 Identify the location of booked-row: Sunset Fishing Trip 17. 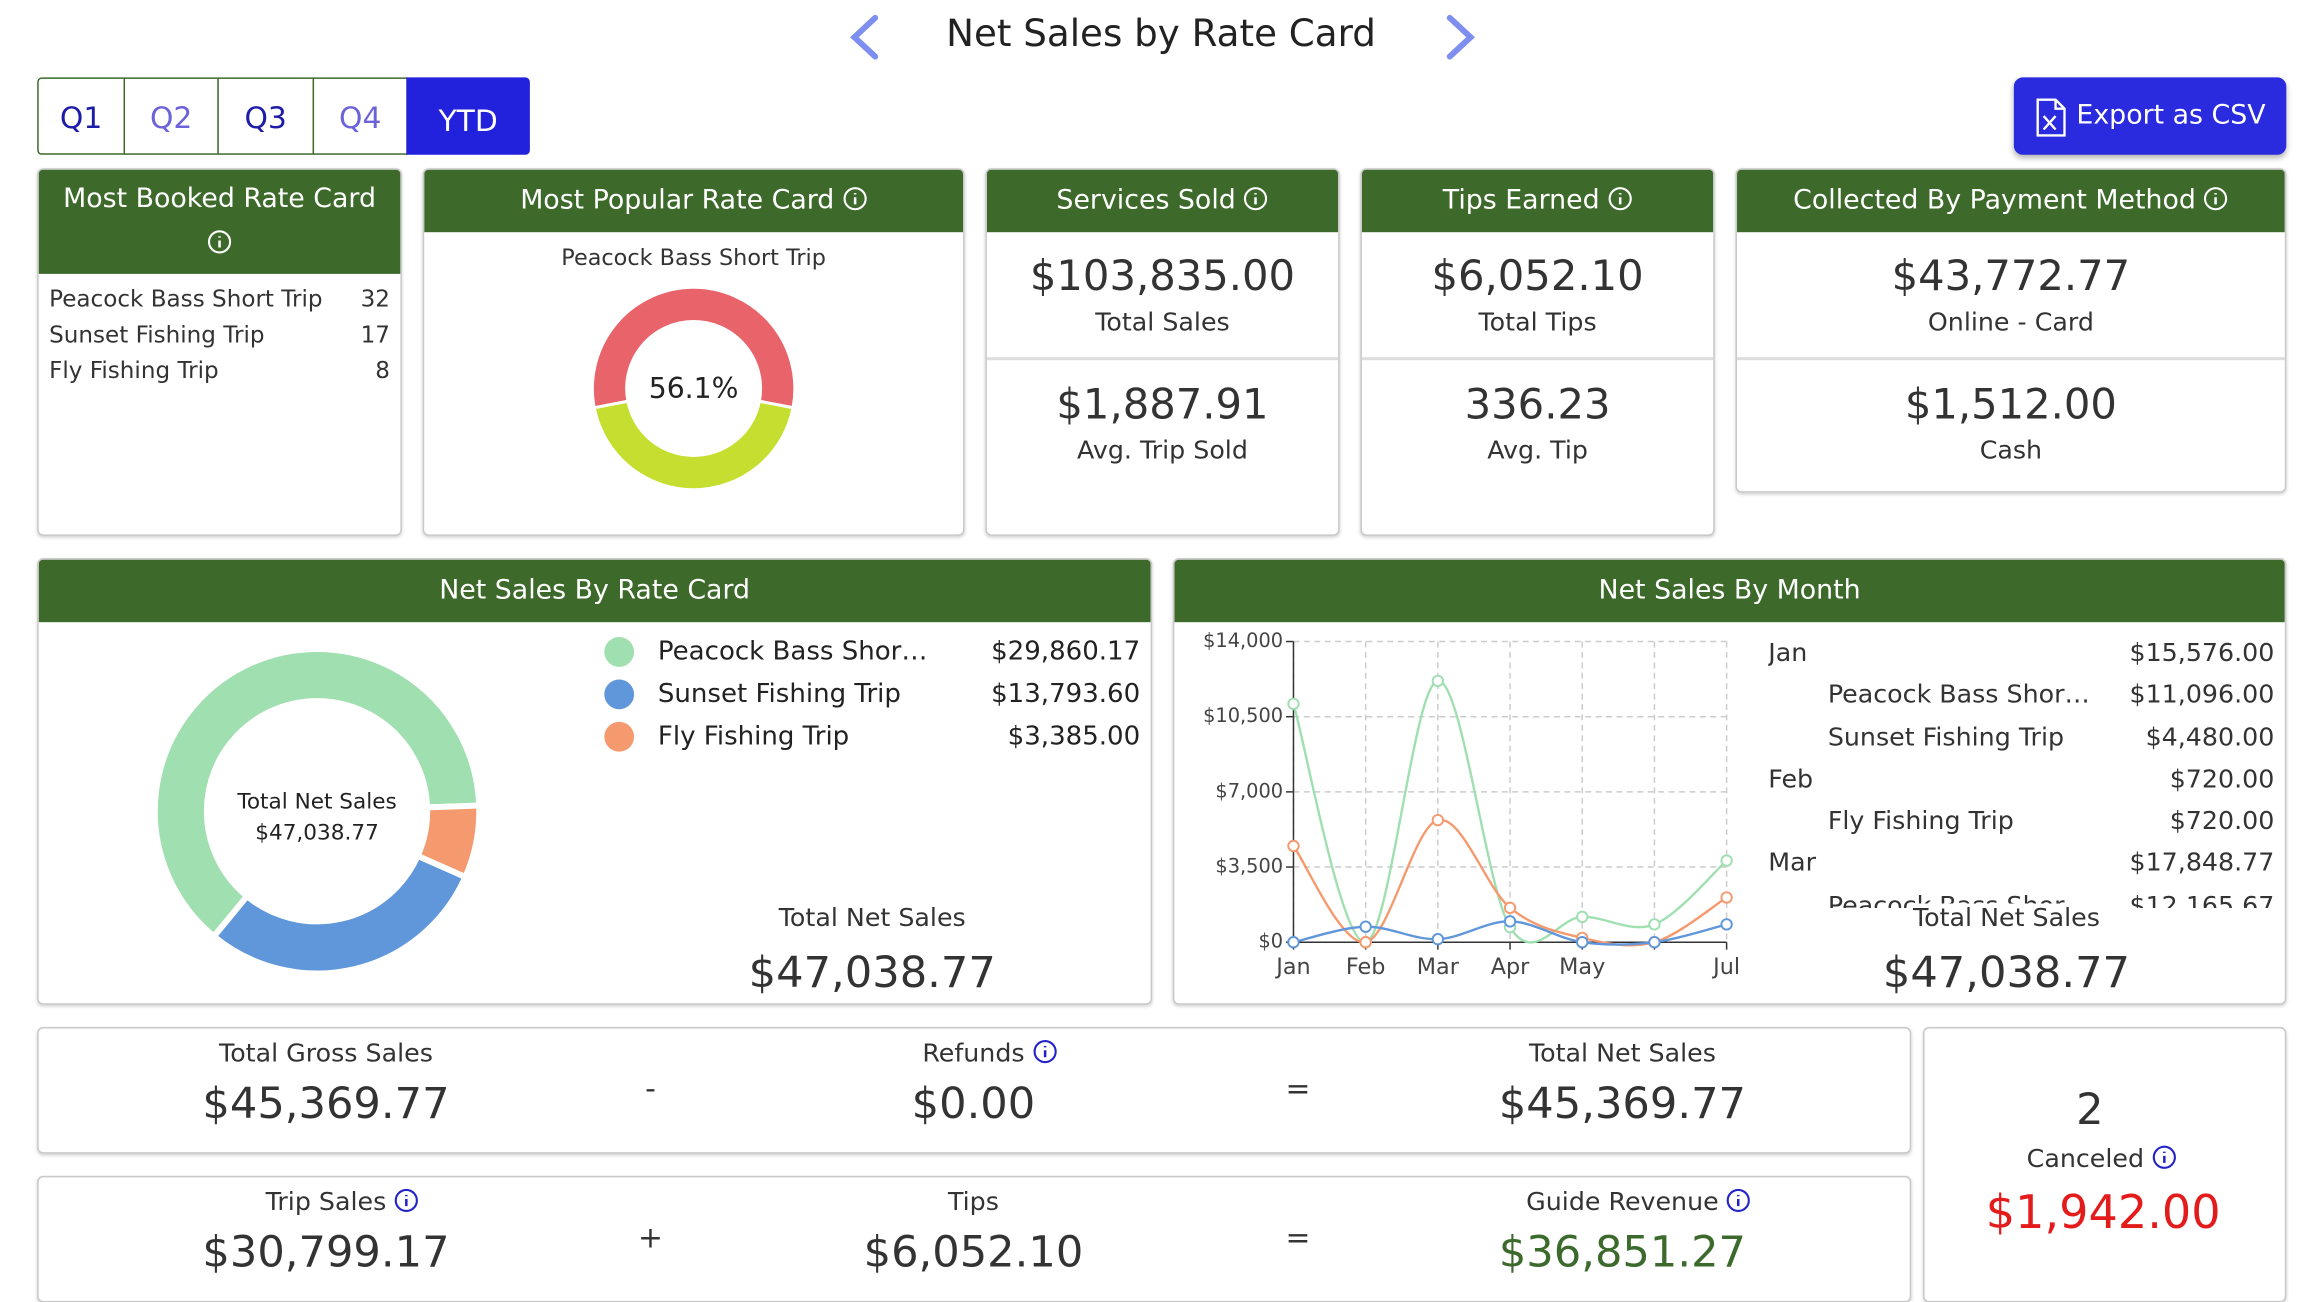
(220, 335).